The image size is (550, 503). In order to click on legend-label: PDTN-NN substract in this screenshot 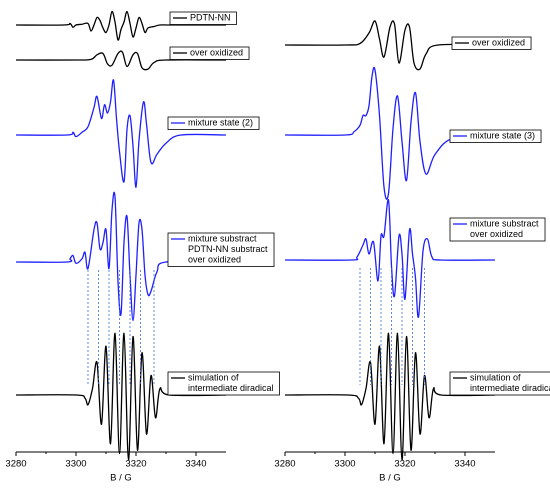, I will do `click(228, 249)`.